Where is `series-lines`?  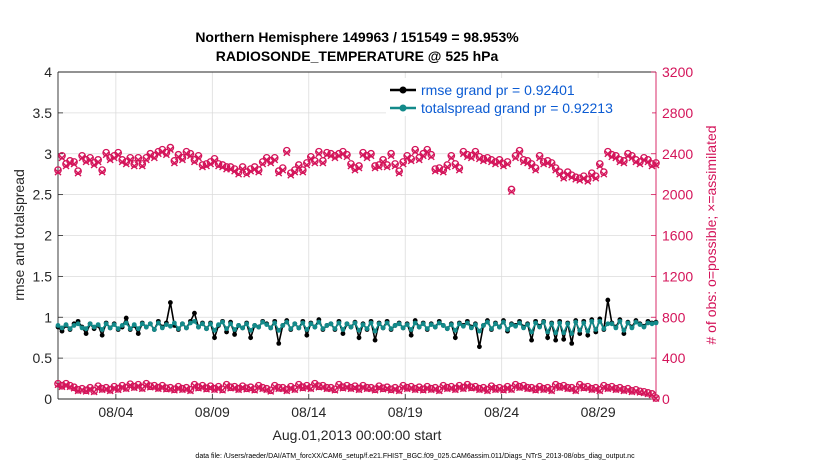
series-lines is located at coordinates (357, 323).